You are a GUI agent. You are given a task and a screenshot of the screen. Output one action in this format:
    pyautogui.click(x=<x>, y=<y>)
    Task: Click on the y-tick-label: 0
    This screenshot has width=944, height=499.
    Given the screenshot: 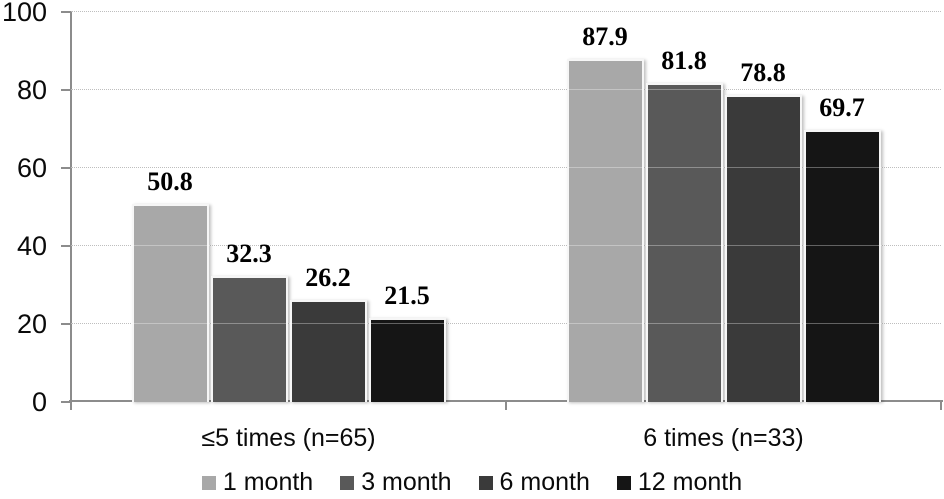 What is the action you would take?
    pyautogui.click(x=39, y=402)
    